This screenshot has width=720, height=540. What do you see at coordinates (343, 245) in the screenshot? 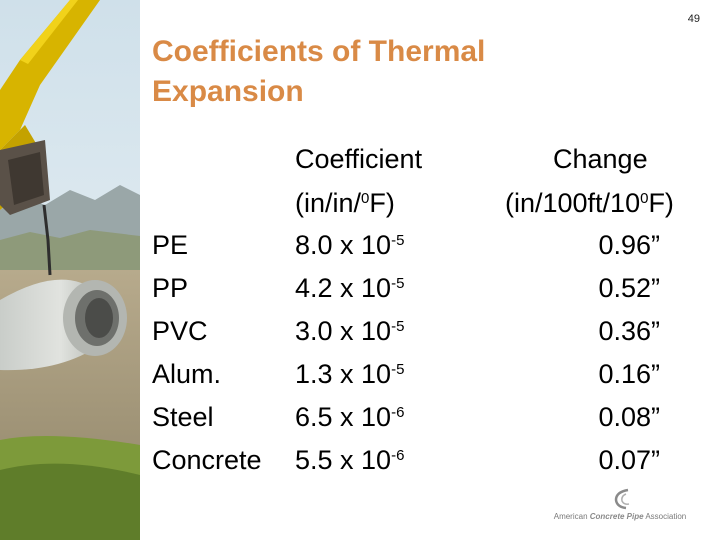
I see `row-pe-coefficient-base: 8.0 x 10` at bounding box center [343, 245].